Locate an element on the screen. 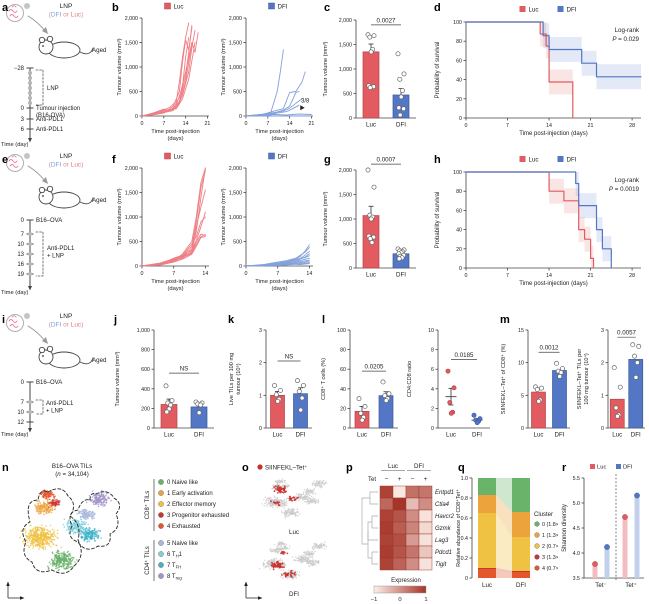 The image size is (649, 604). svg-text: 0 Naive like is located at coordinates (183, 483).